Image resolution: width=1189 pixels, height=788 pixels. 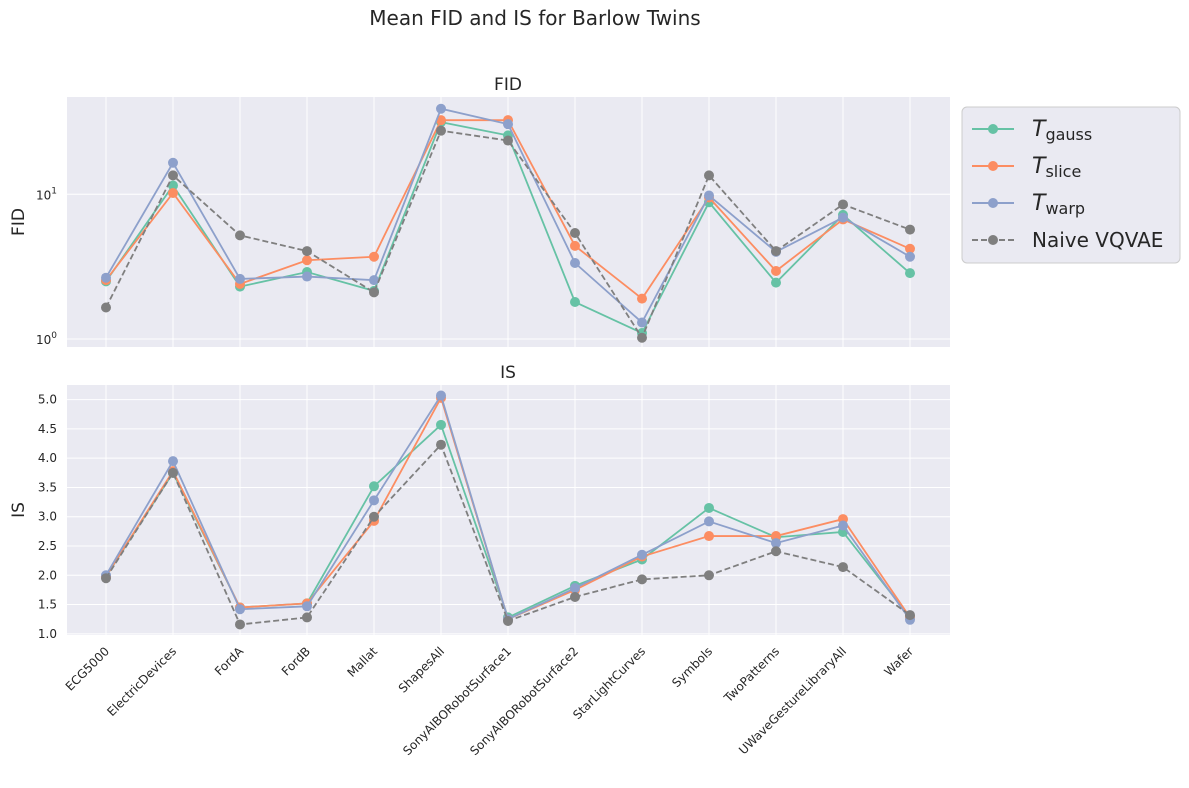 I want to click on x-tick-label: Symbols, so click(x=692, y=667).